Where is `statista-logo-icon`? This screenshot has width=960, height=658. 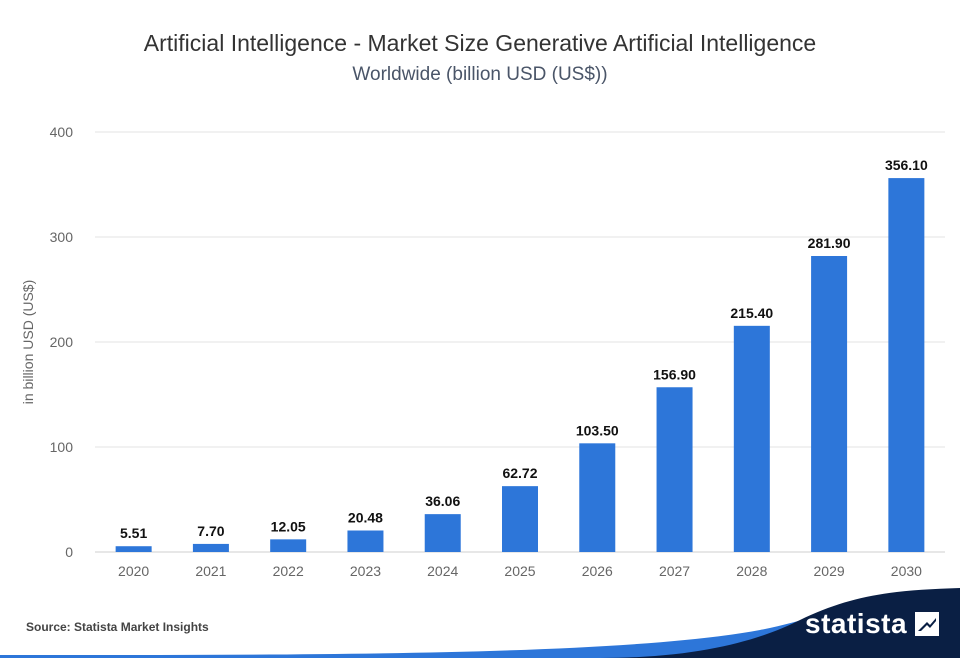
statista-logo-icon is located at coordinates (927, 624).